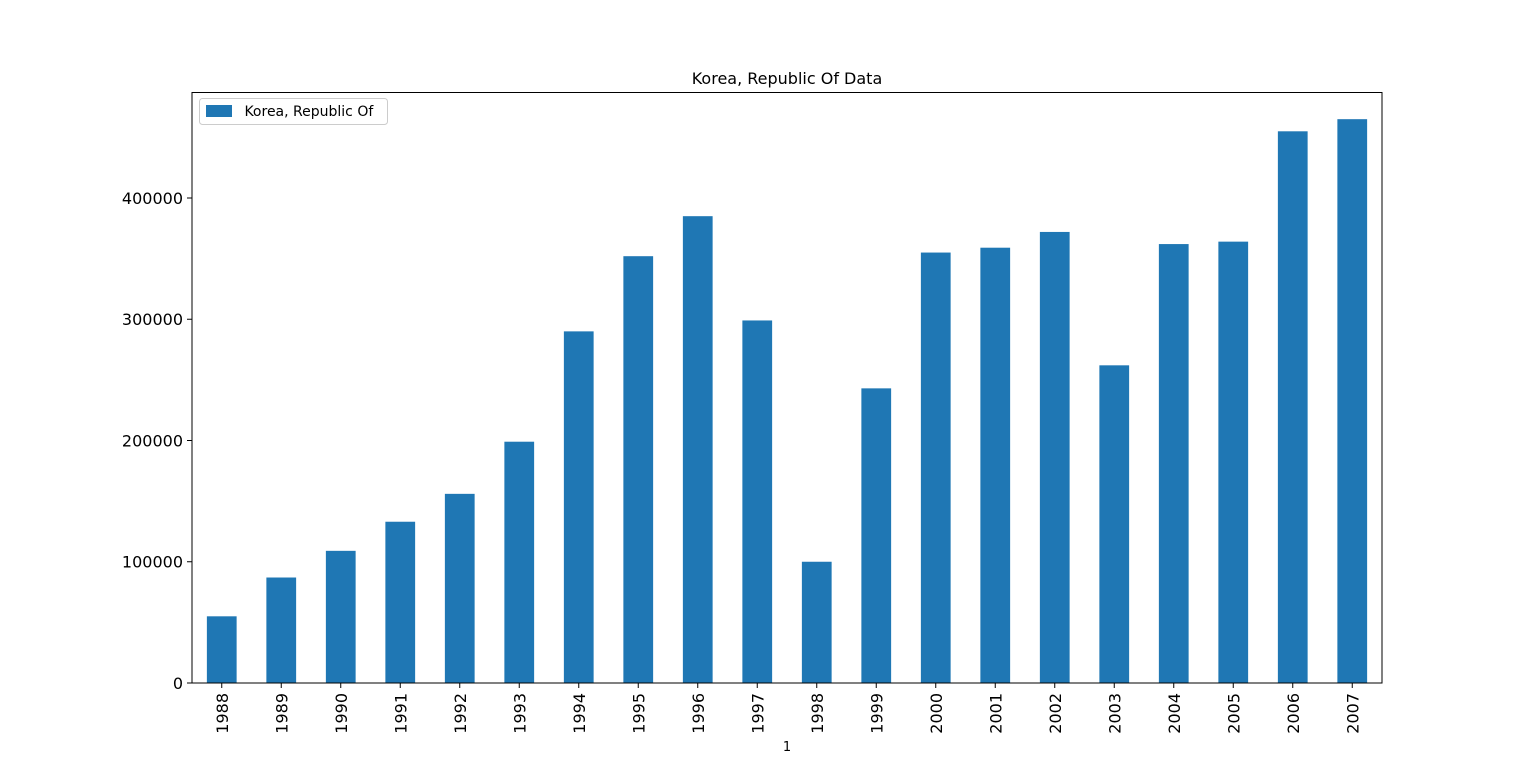 Image resolution: width=1536 pixels, height=767 pixels. Describe the element at coordinates (936, 713) in the screenshot. I see `x-tick-label: 2000` at that location.